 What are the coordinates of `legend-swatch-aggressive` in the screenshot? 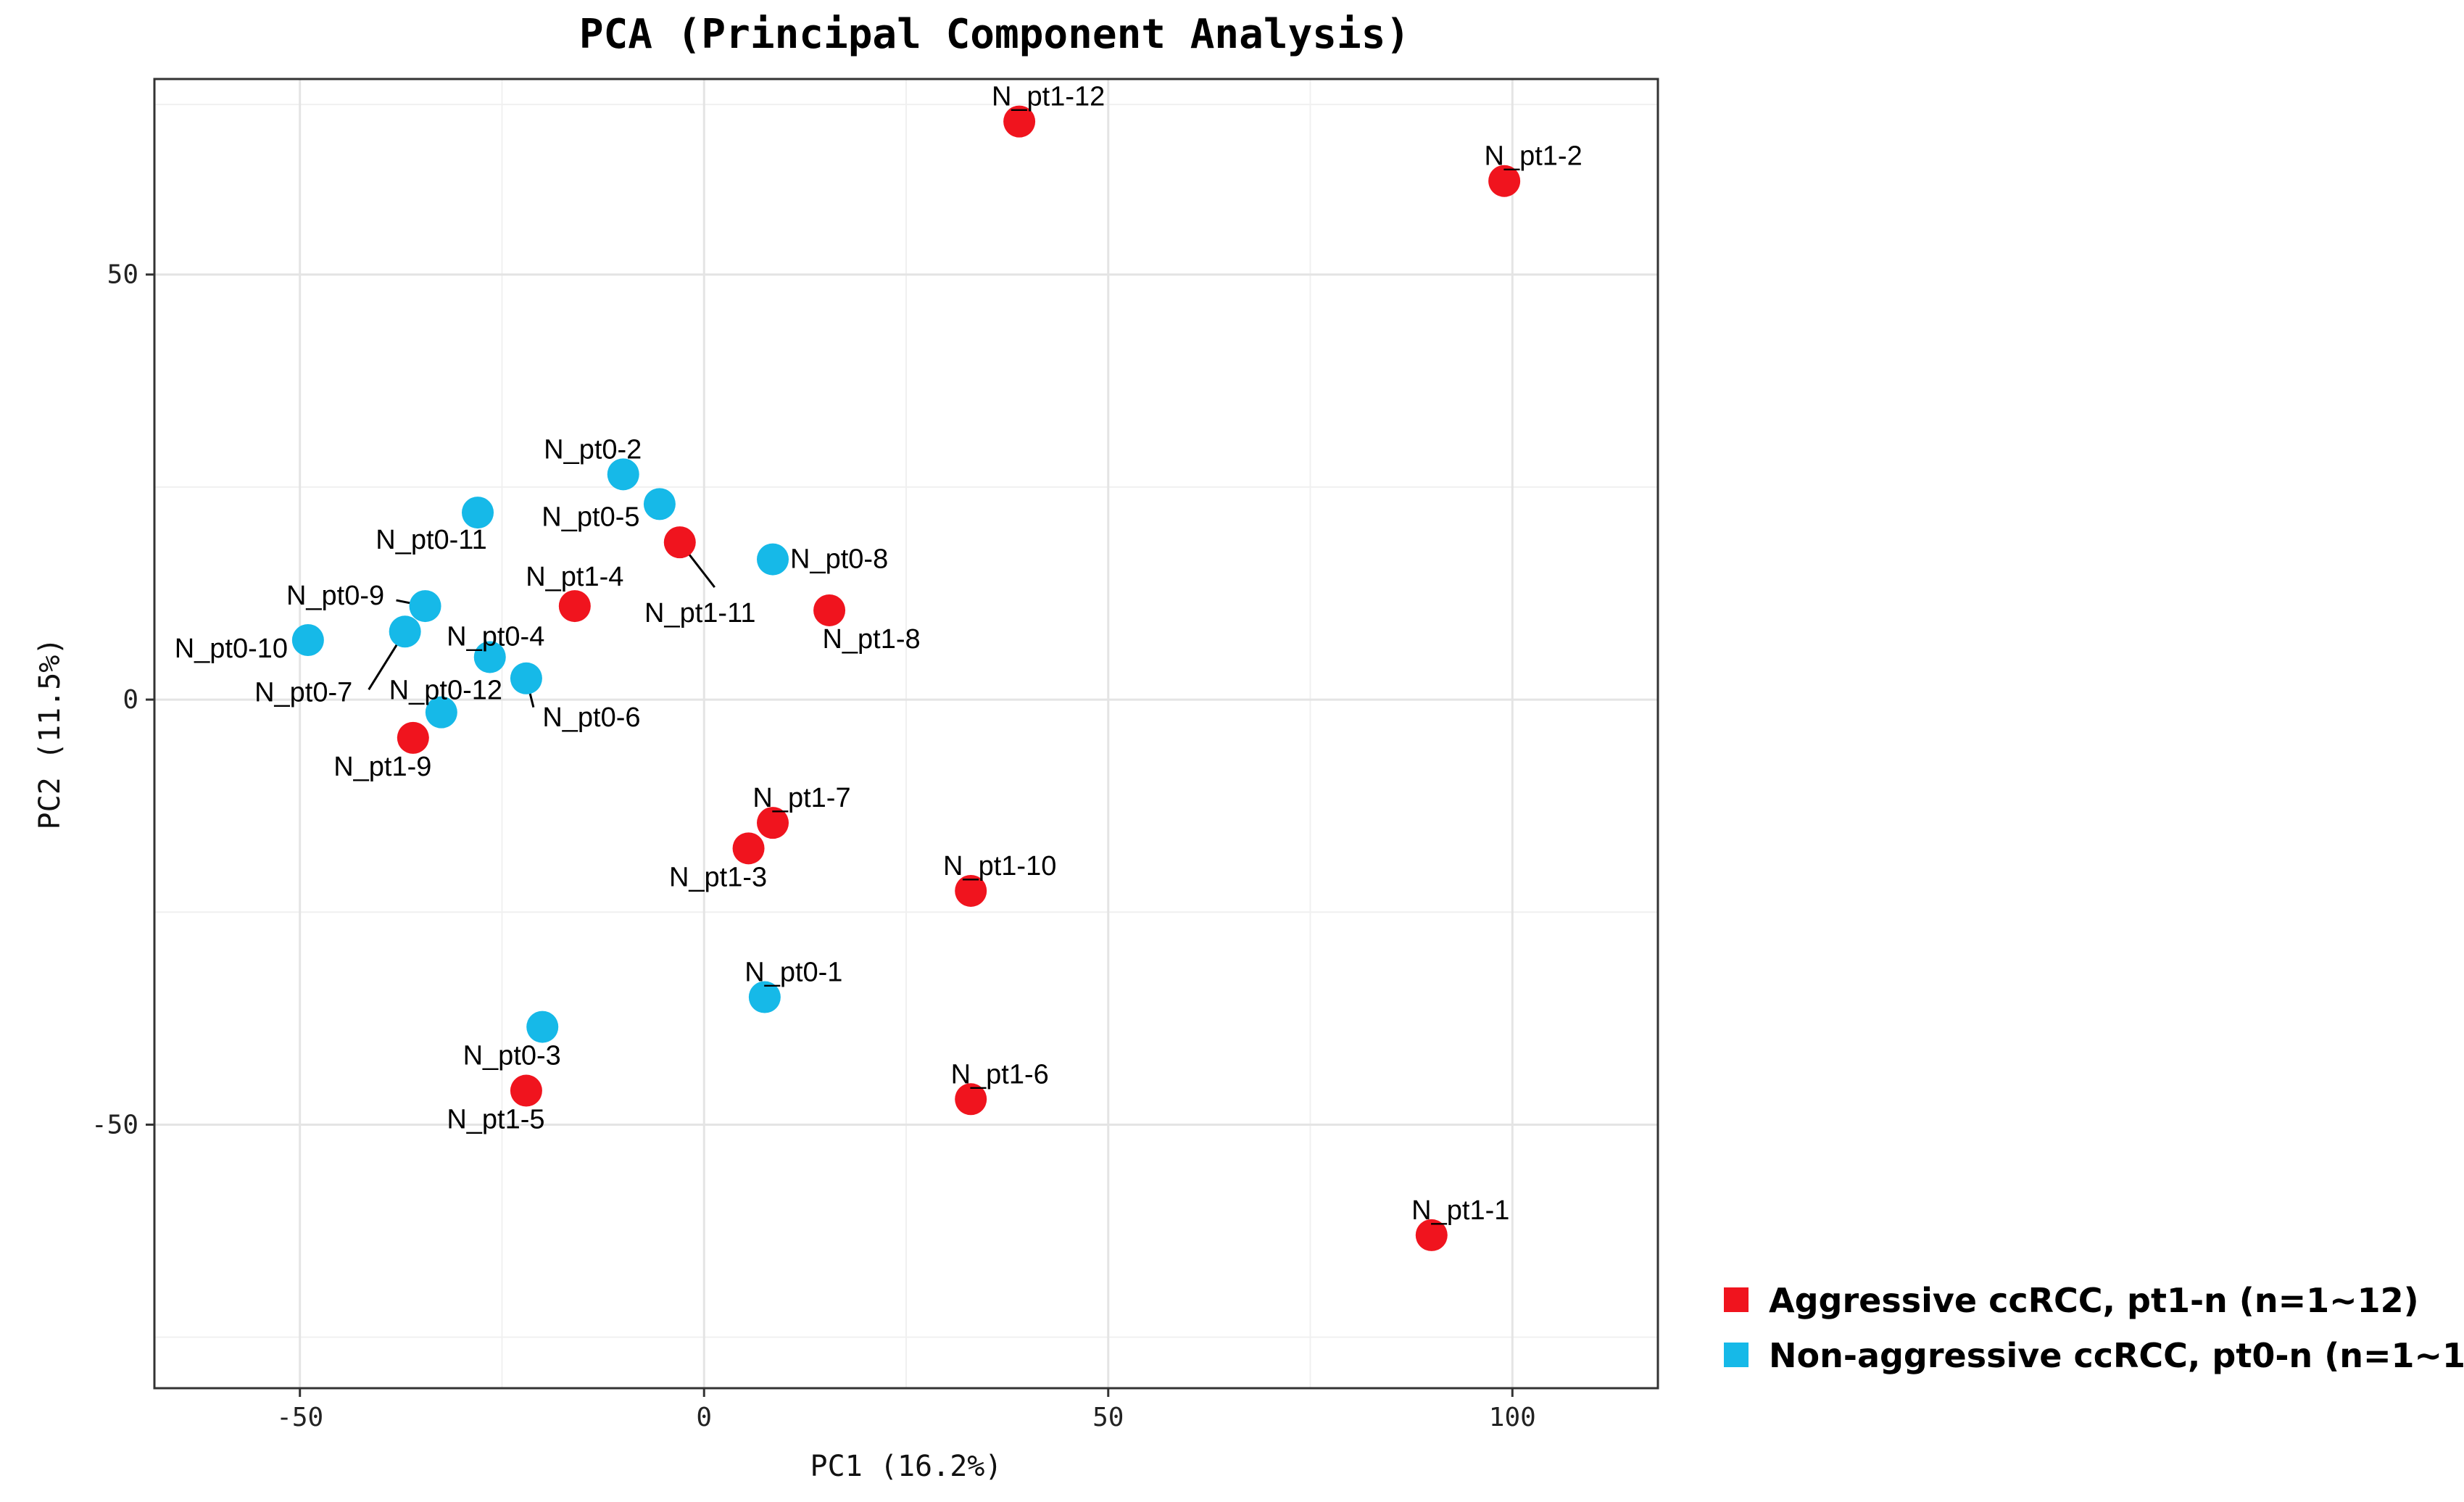 It's located at (1737, 1300).